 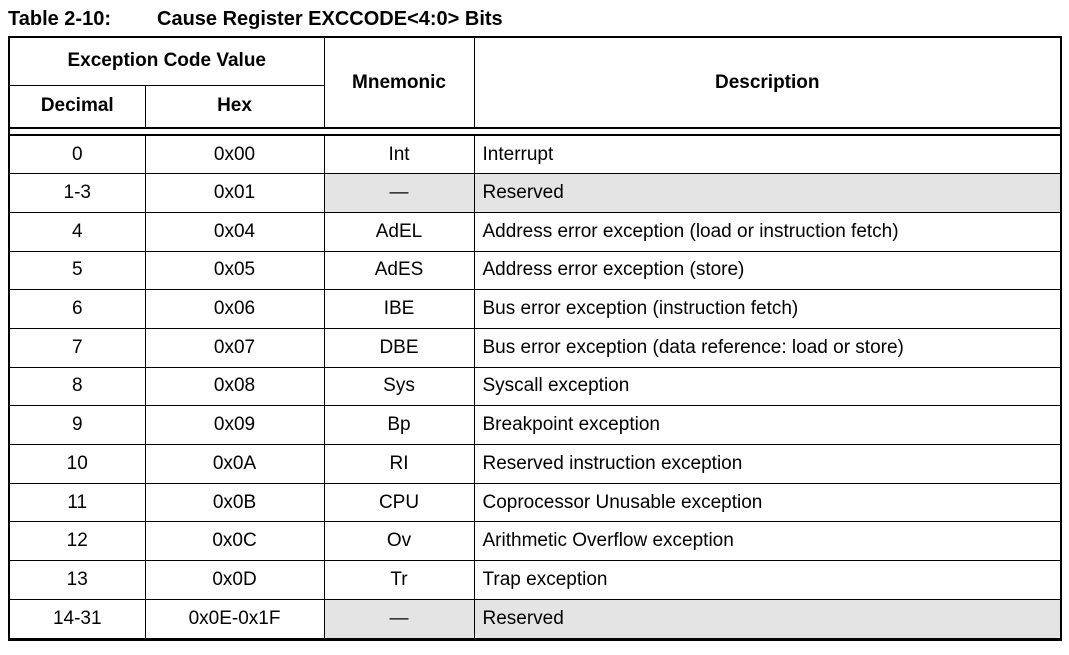 What do you see at coordinates (167, 62) in the screenshot?
I see `header-exception-code-value: Exception Code Value` at bounding box center [167, 62].